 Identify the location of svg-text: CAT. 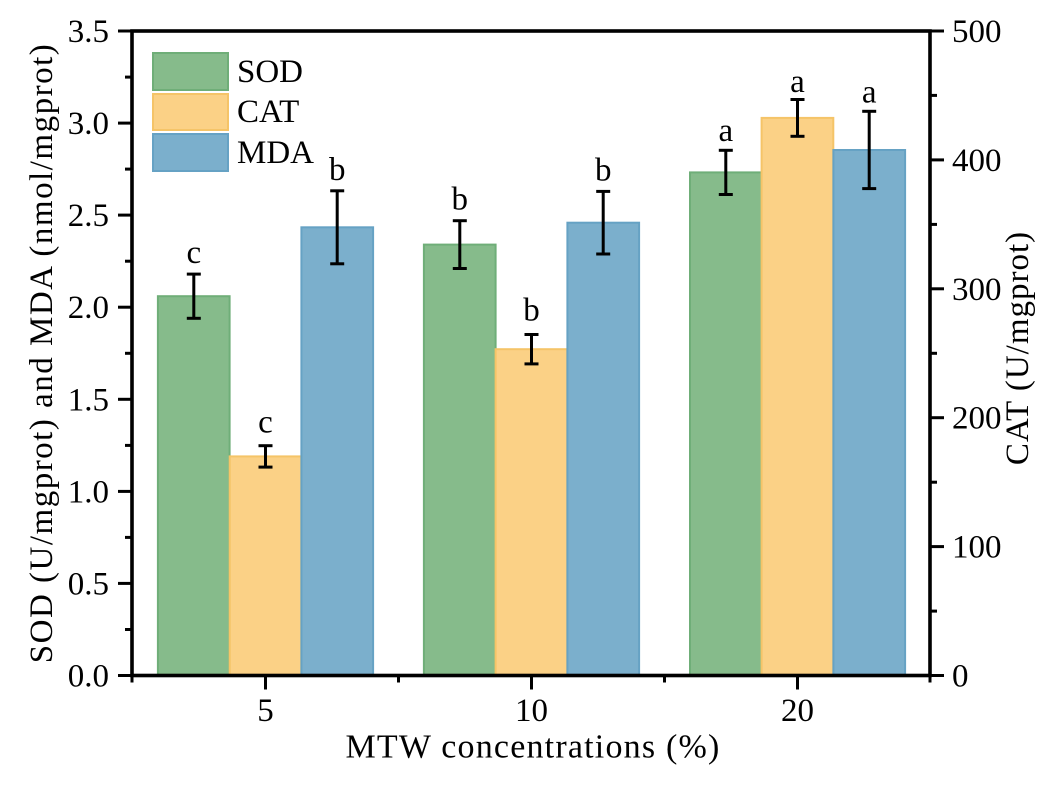
(268, 112).